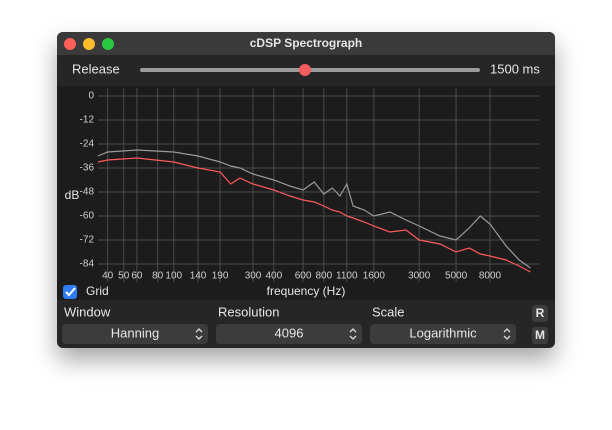 The image size is (612, 430). Describe the element at coordinates (137, 276) in the screenshot. I see `x-tick-label: 60` at that location.